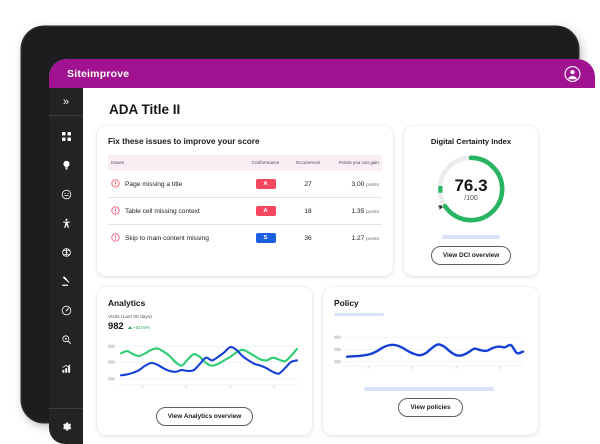 This screenshot has height=444, width=600. I want to click on column-header-conformance: Conformance, so click(265, 163).